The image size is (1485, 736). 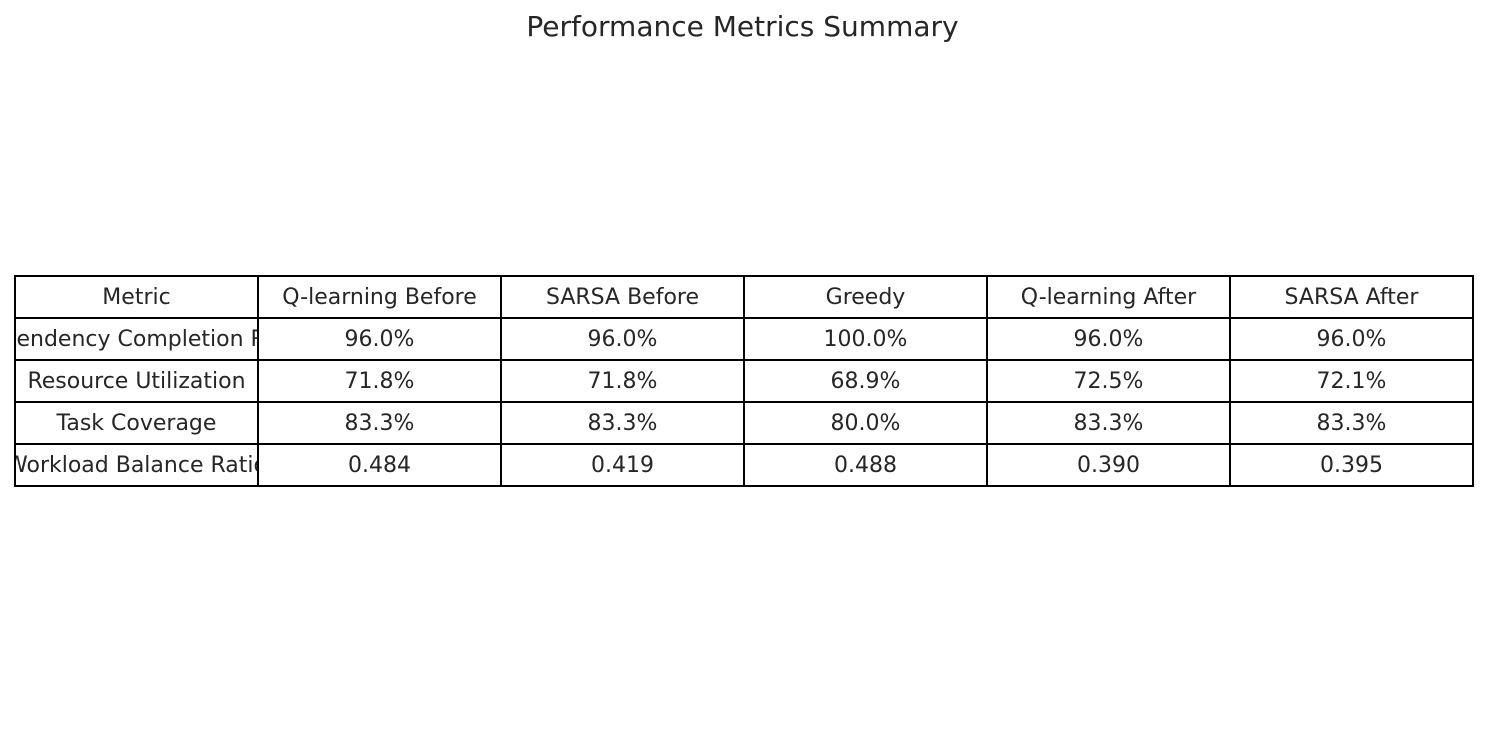 I want to click on header-cell-sarsa-before: SARSA Before, so click(x=622, y=297).